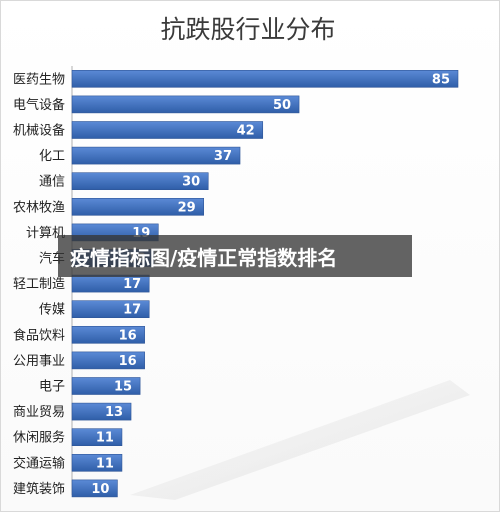 The height and width of the screenshot is (512, 500). Describe the element at coordinates (39, 335) in the screenshot. I see `category-label-10: 食品饮料` at that location.